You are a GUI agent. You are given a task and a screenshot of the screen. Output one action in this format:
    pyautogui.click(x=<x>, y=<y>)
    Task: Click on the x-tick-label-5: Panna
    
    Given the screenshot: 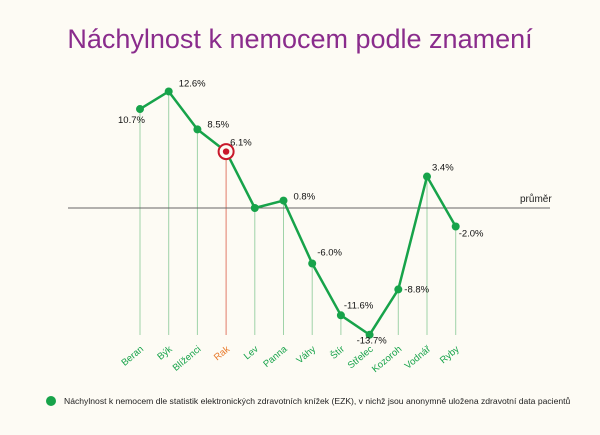 What is the action you would take?
    pyautogui.click(x=275, y=356)
    